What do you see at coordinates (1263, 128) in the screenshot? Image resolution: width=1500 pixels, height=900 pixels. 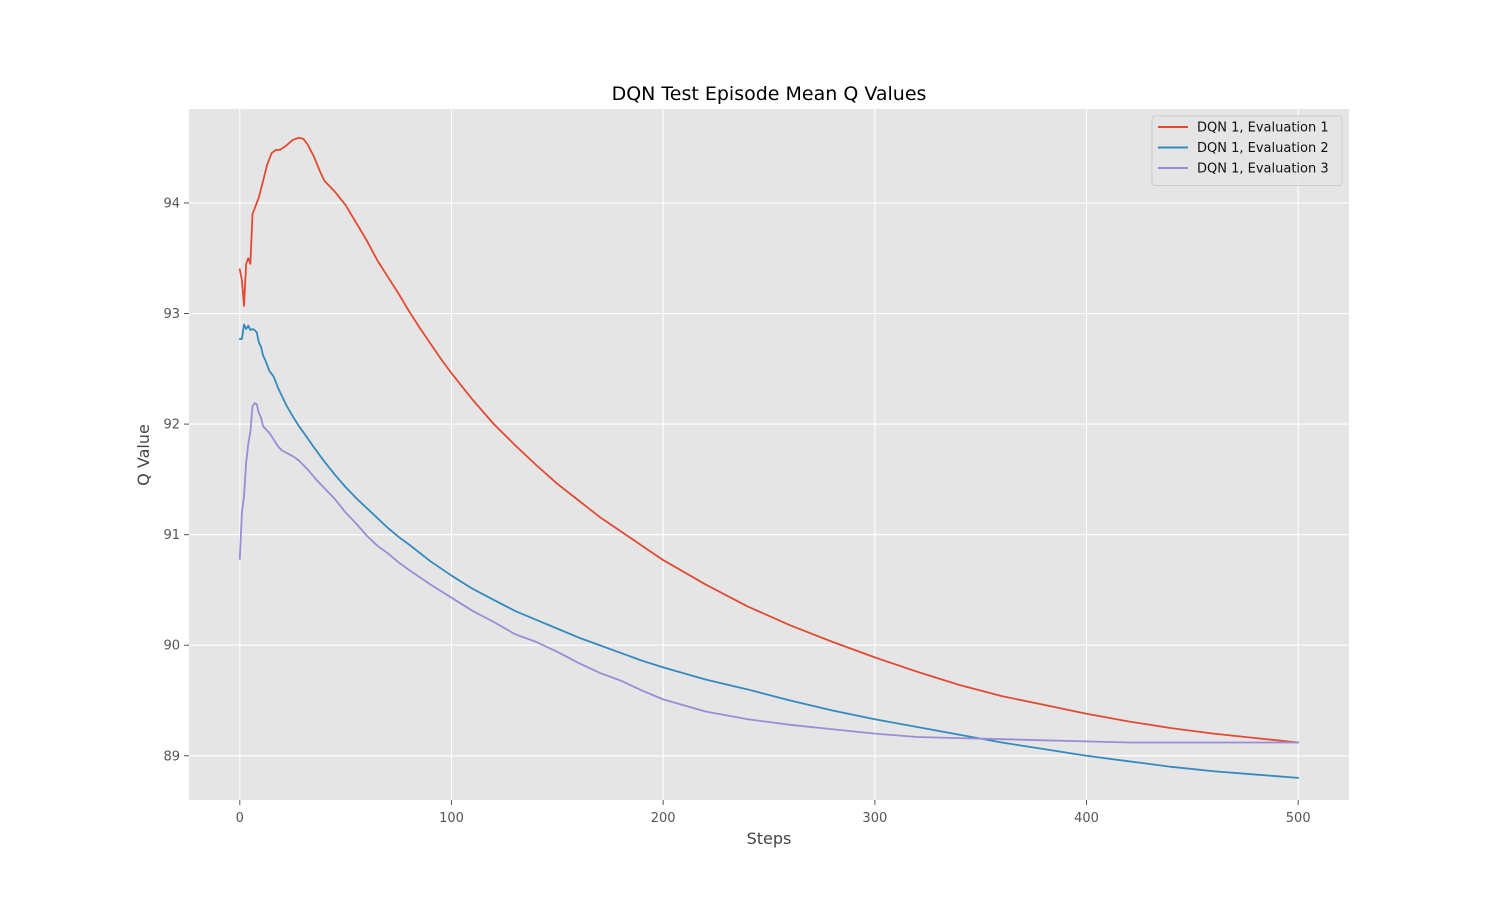 I see `legend-entry: DQN 1, Evaluation 1` at bounding box center [1263, 128].